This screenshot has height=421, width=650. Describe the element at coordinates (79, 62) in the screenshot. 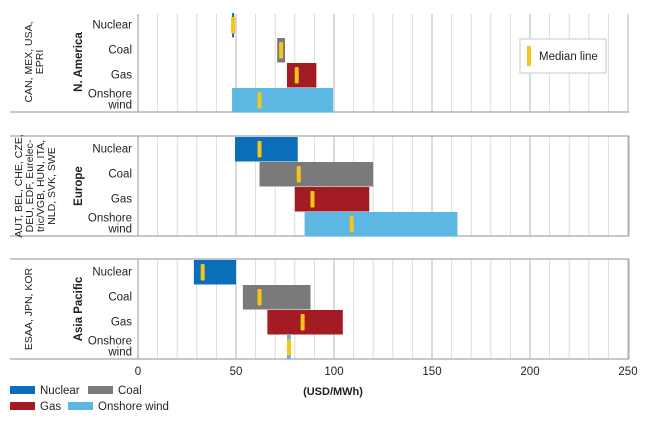

I see `region-label: N. America` at that location.